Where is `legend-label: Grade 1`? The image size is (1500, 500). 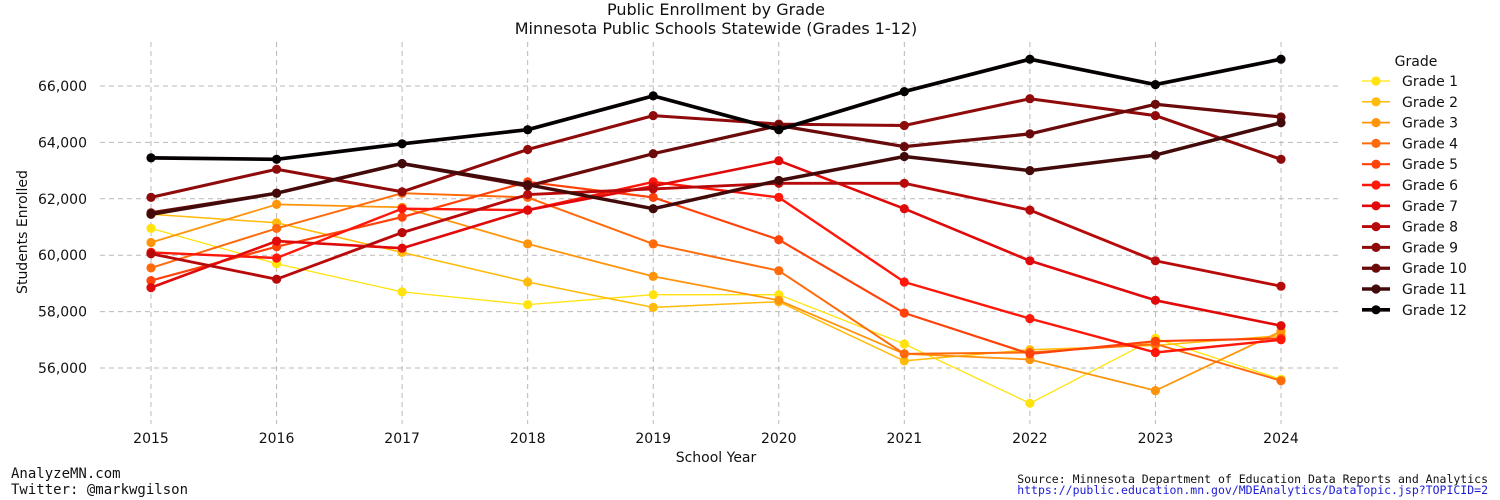 legend-label: Grade 1 is located at coordinates (1430, 82).